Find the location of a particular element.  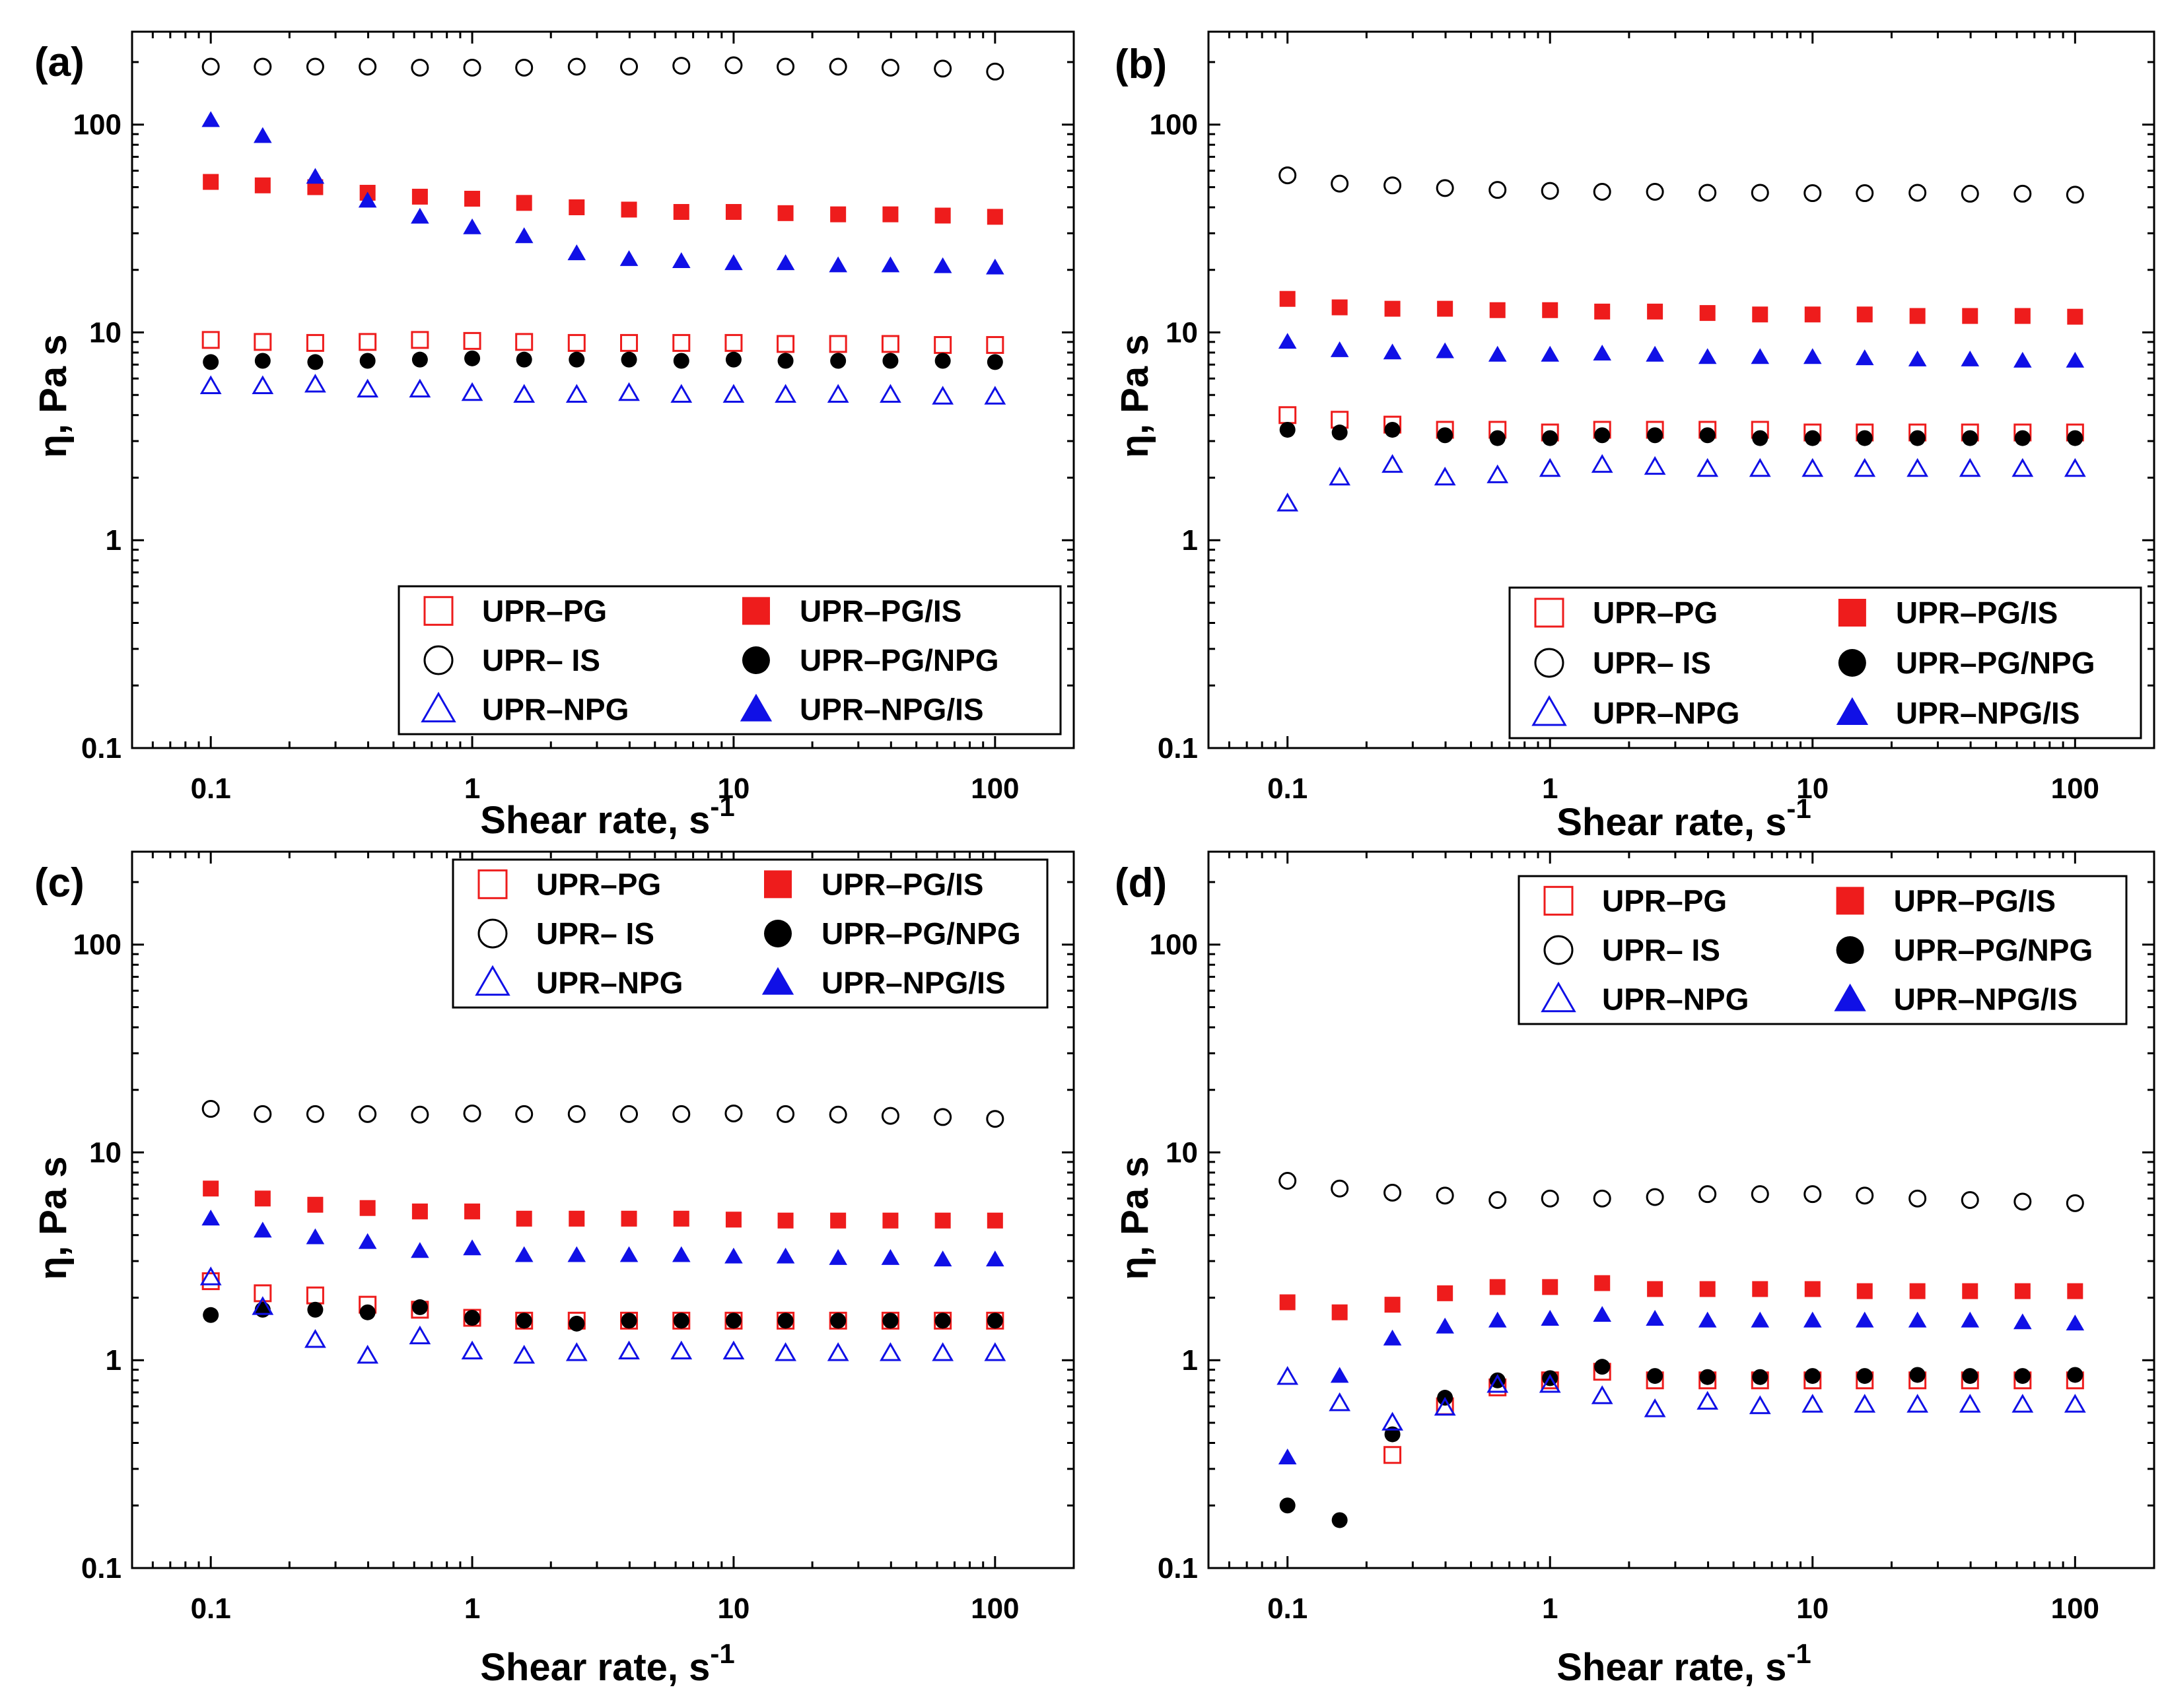

y-tick-label: 0.1 is located at coordinates (1178, 1568).